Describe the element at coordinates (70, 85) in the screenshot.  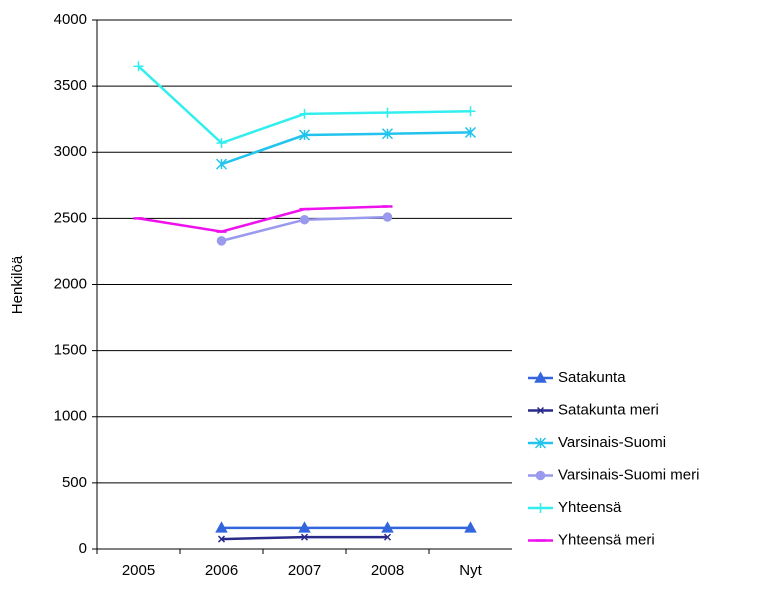
I see `y-tick-label: 3500` at that location.